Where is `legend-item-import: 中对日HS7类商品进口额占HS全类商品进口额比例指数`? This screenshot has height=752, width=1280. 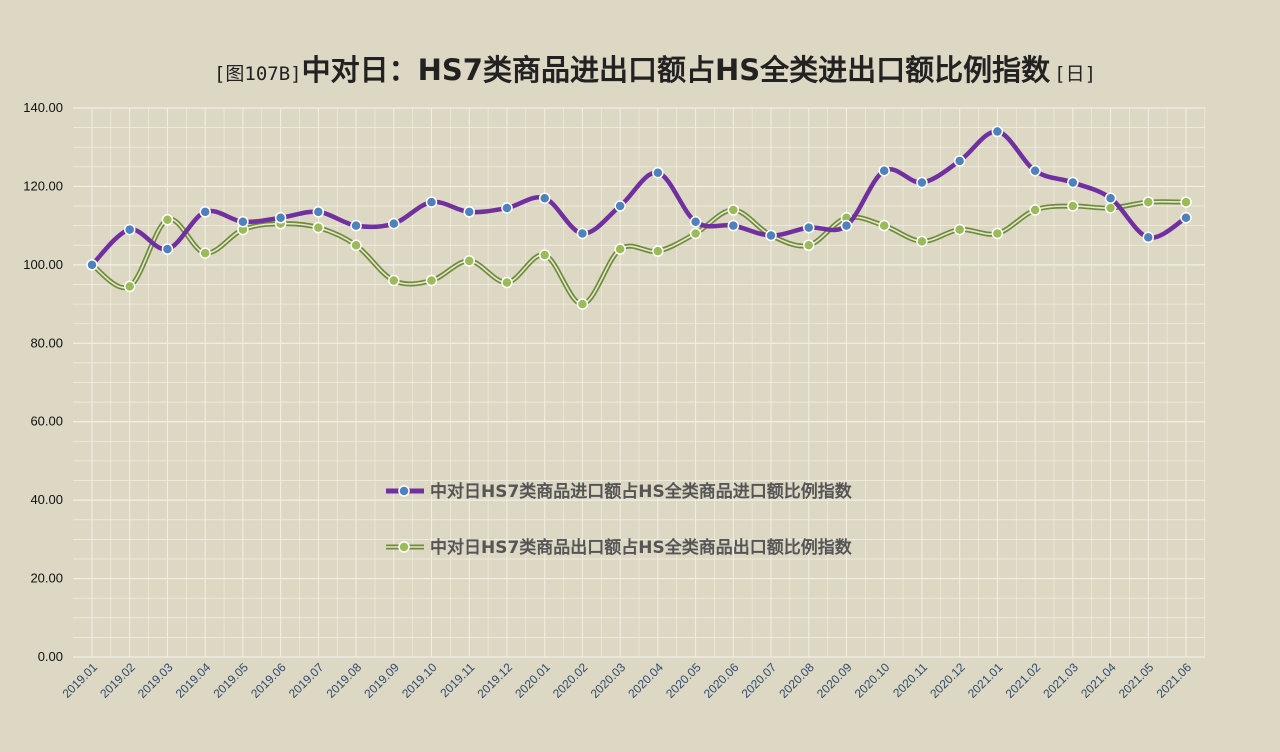
legend-item-import: 中对日HS7类商品进口额占HS全类商品进口额比例指数 is located at coordinates (619, 491).